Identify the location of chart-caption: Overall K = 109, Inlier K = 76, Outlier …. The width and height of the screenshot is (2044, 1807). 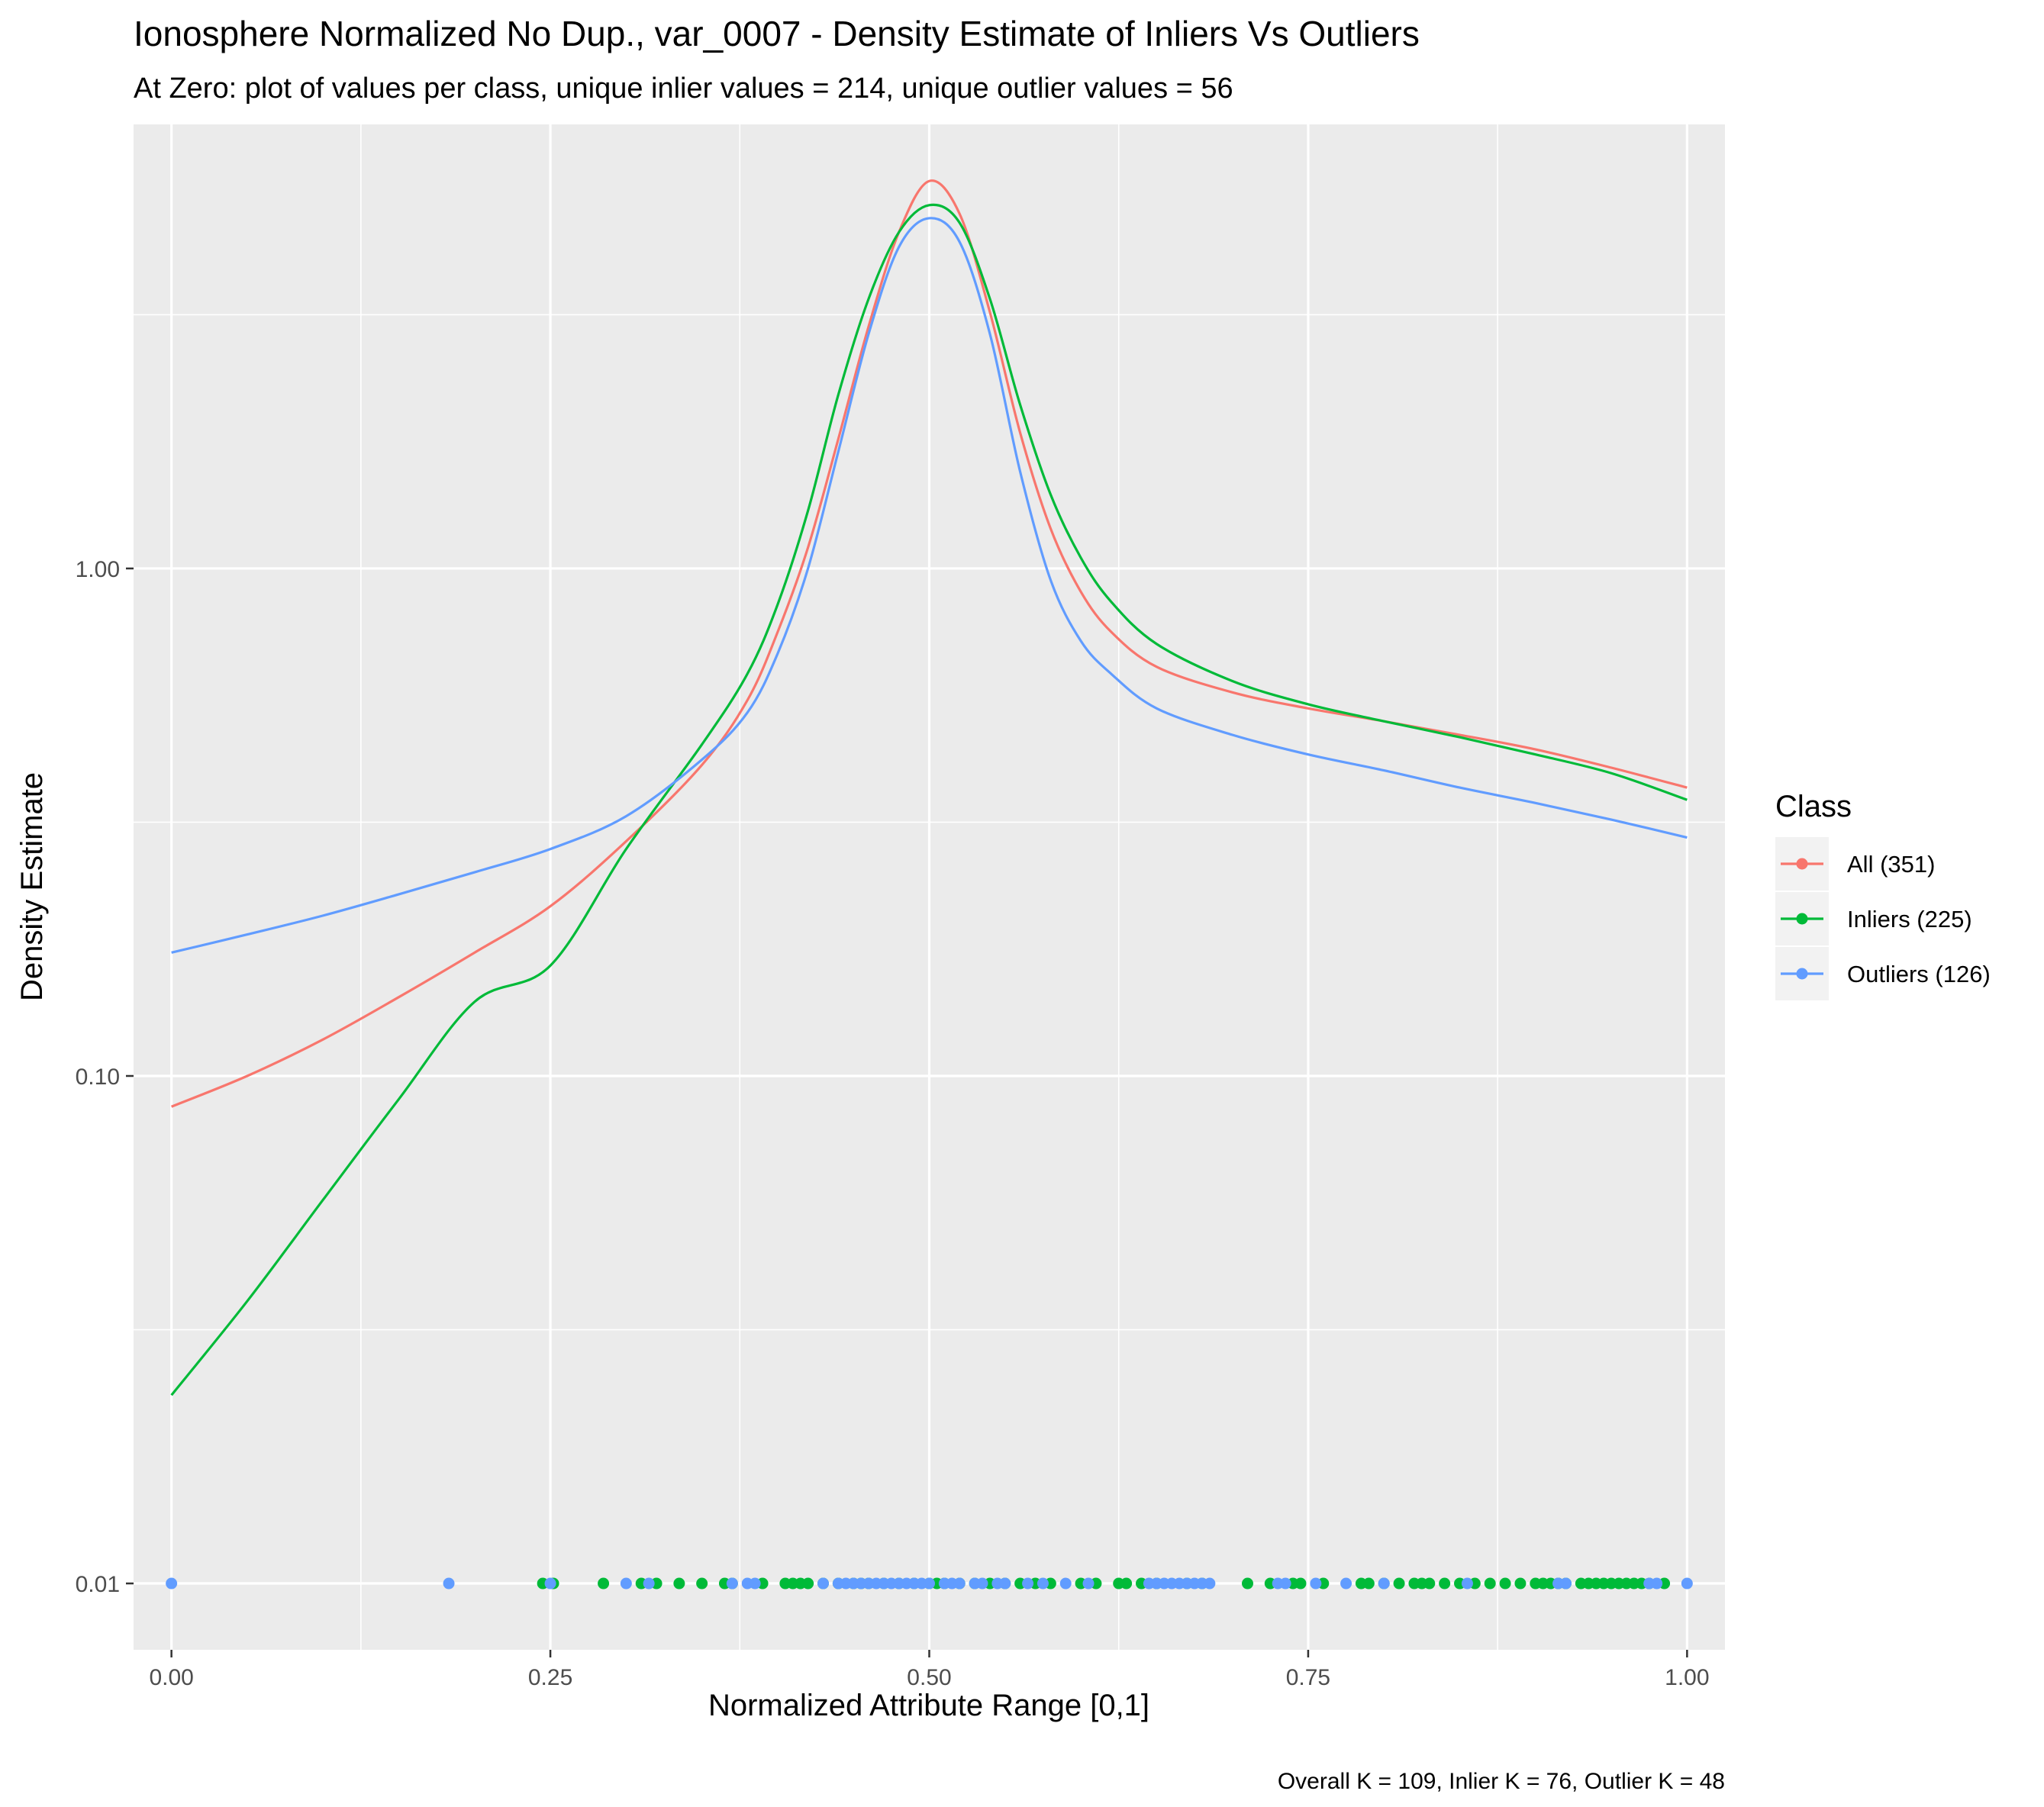
(1501, 1781).